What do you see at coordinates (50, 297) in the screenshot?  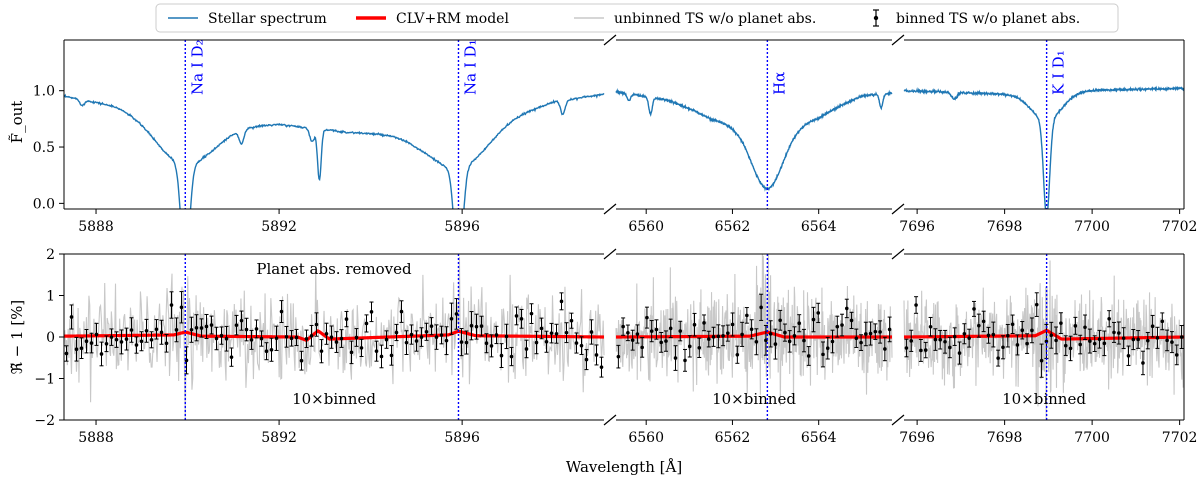 I see `y-tick-label-bot: 1` at bounding box center [50, 297].